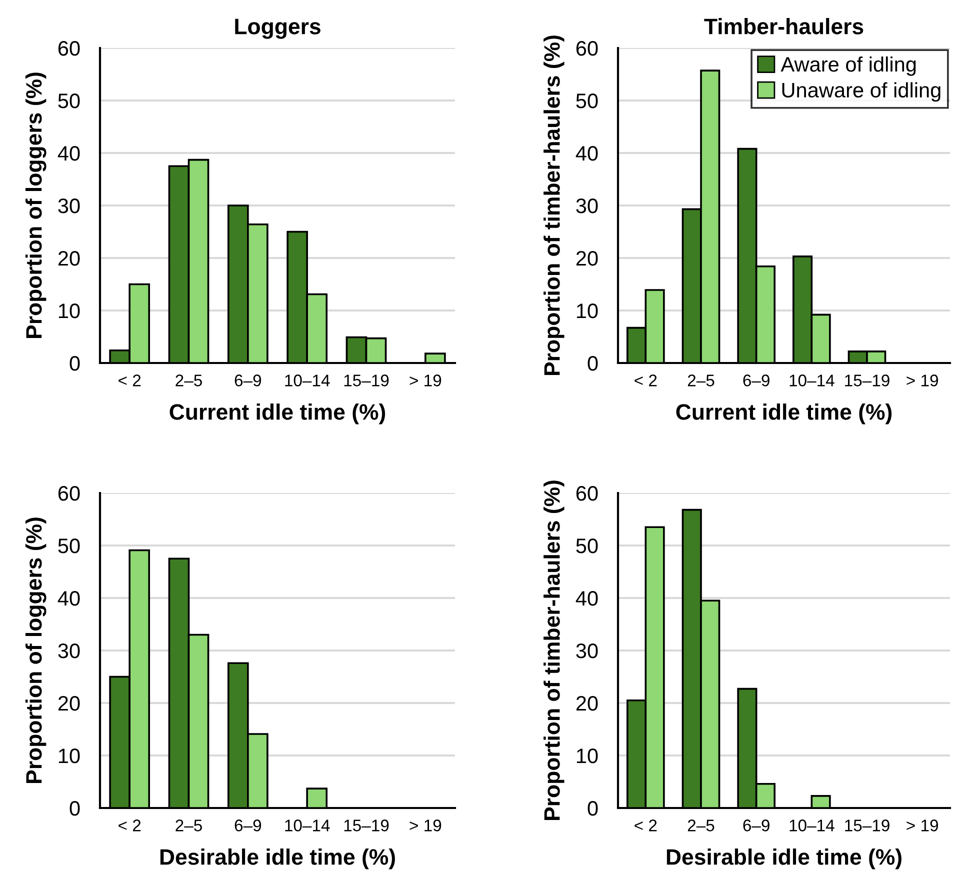 This screenshot has height=882, width=953. Describe the element at coordinates (848, 66) in the screenshot. I see `legend-label: Aware of idling` at that location.